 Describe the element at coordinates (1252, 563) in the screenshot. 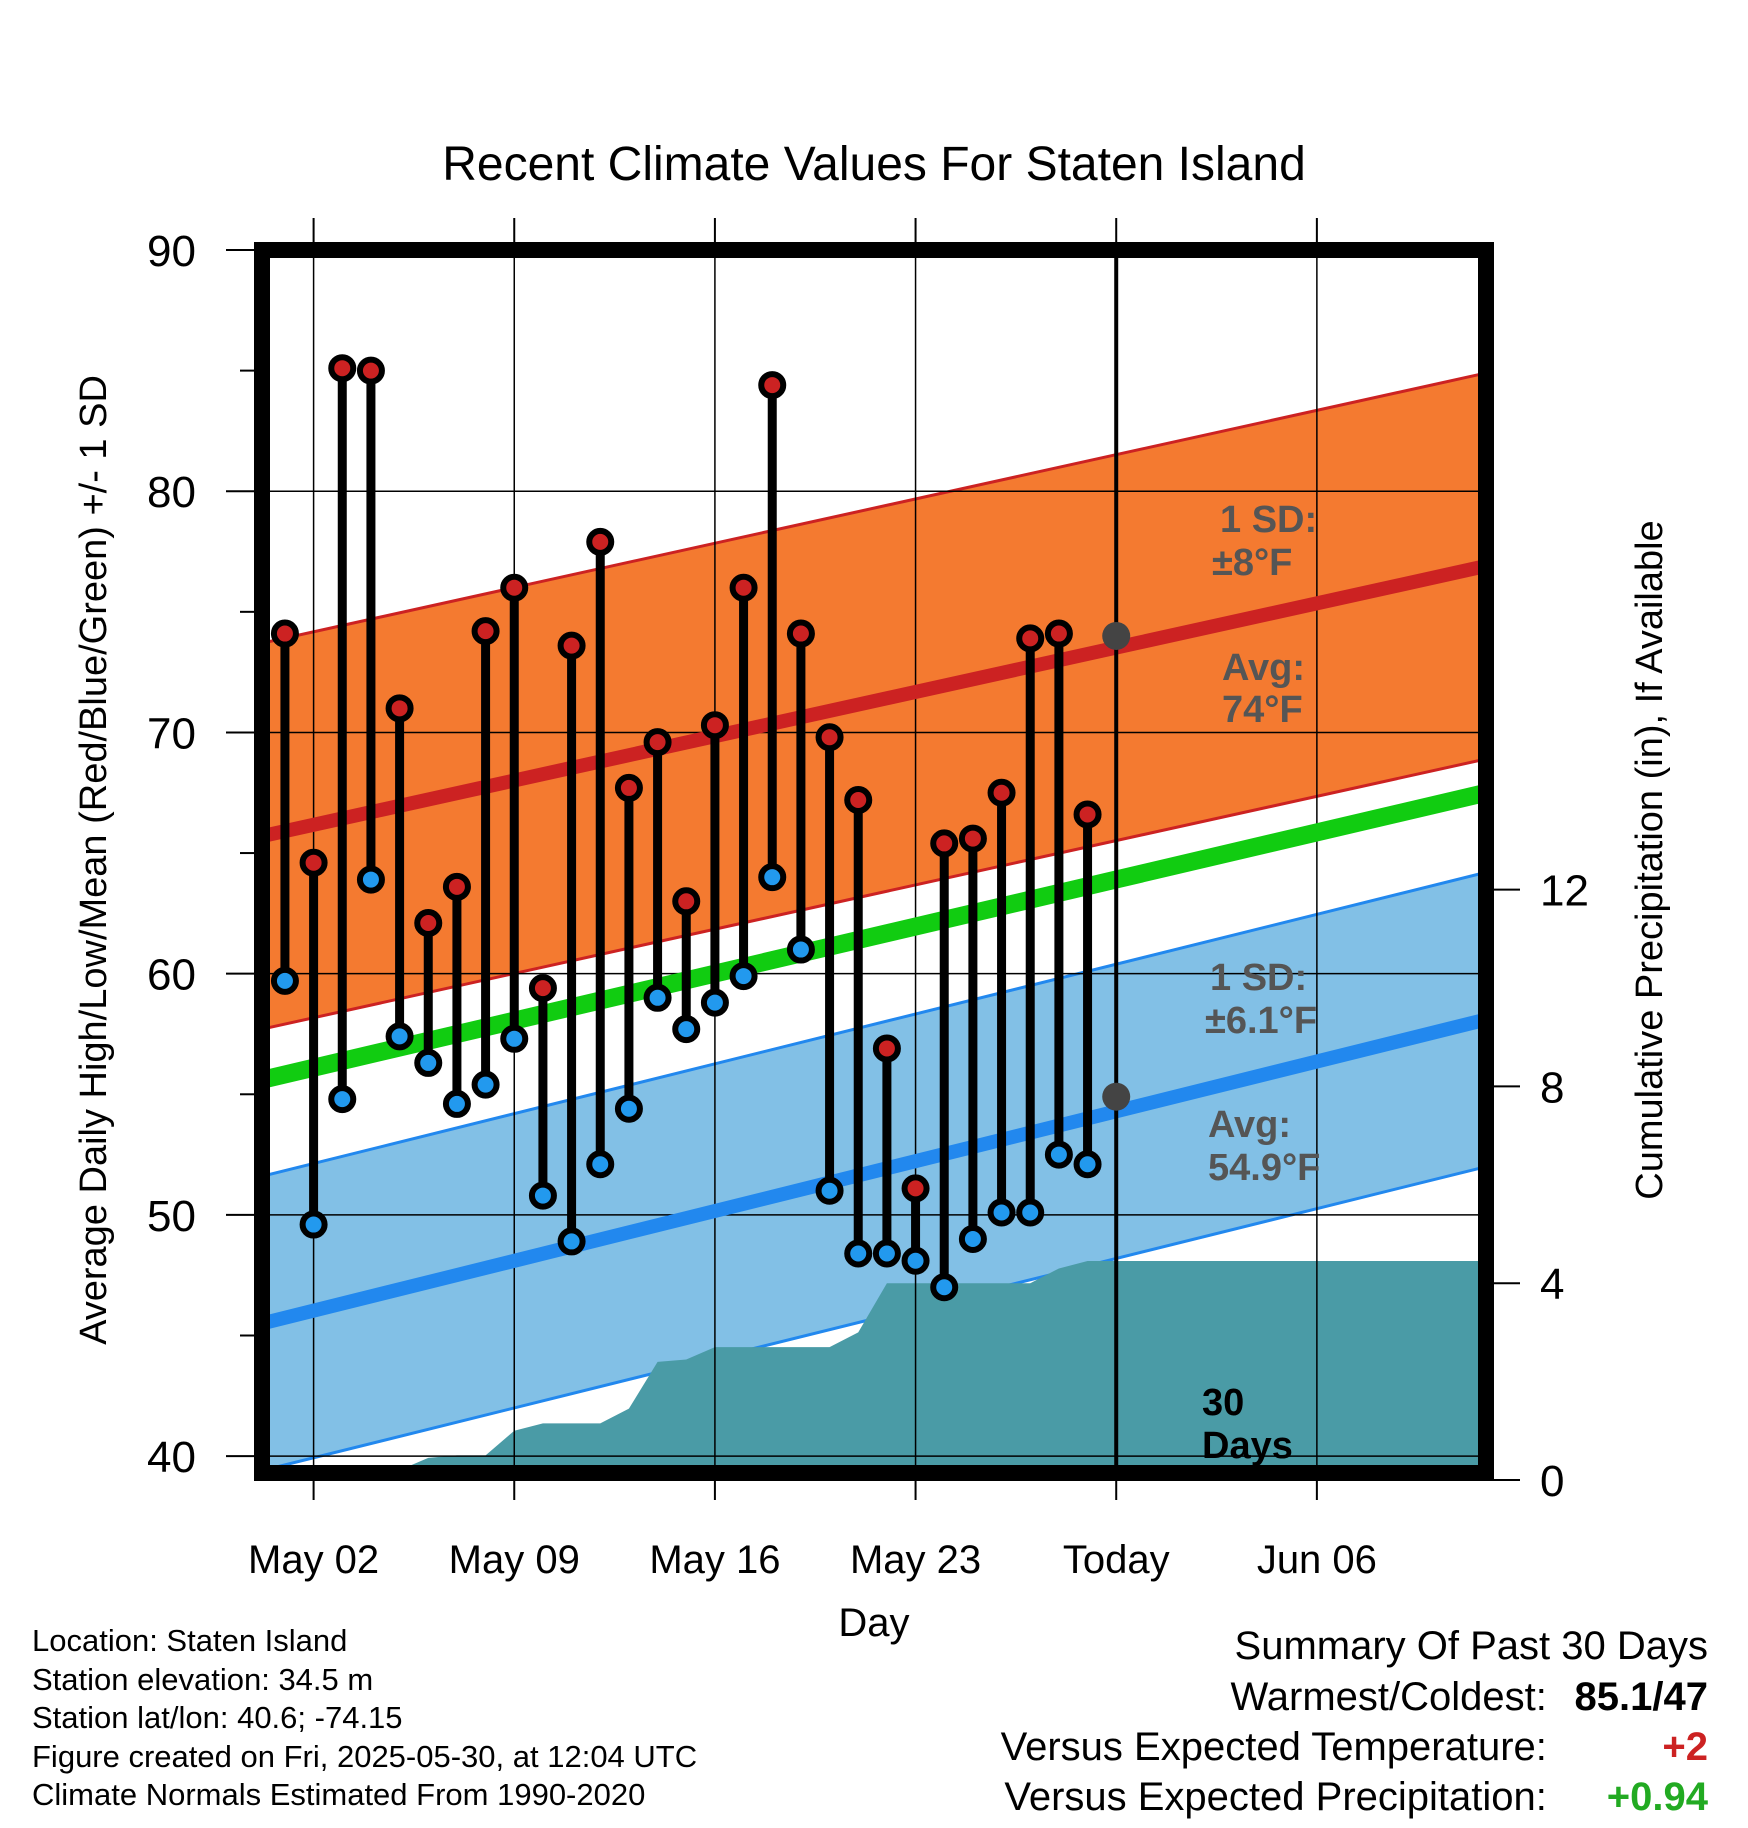

I see `high-sd-value: ±8°F` at that location.